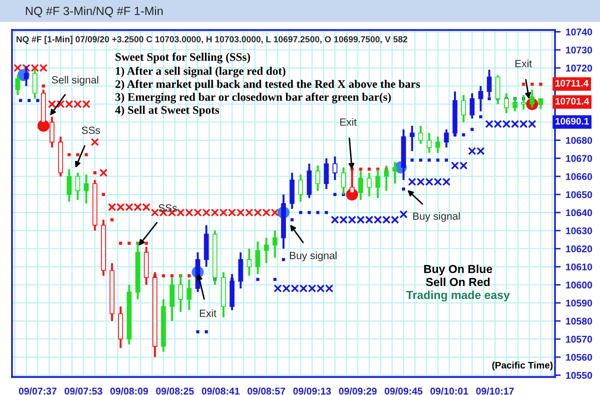 The image size is (600, 395). I want to click on x-tick-label: 09/07:53, so click(83, 391).